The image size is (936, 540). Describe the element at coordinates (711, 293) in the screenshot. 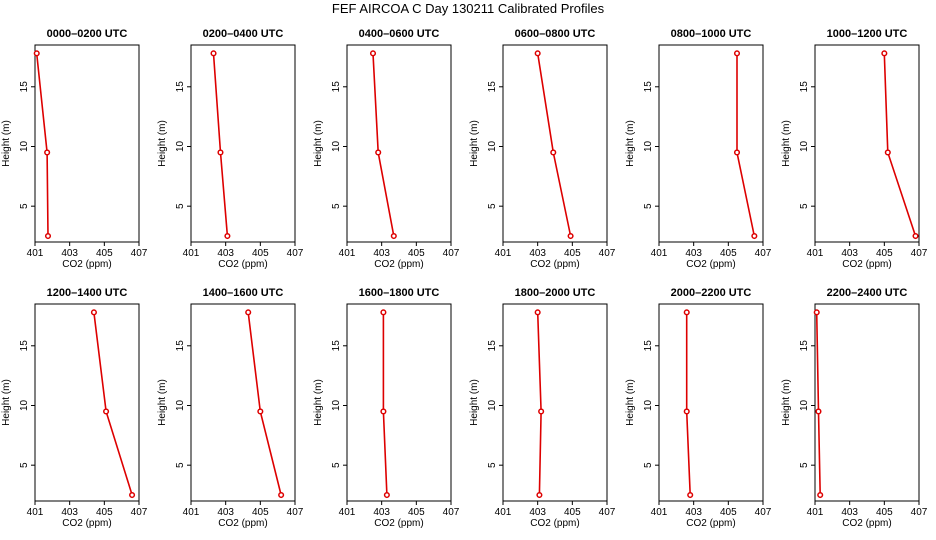

I see `panel-title: 2000–2200 UTC` at that location.